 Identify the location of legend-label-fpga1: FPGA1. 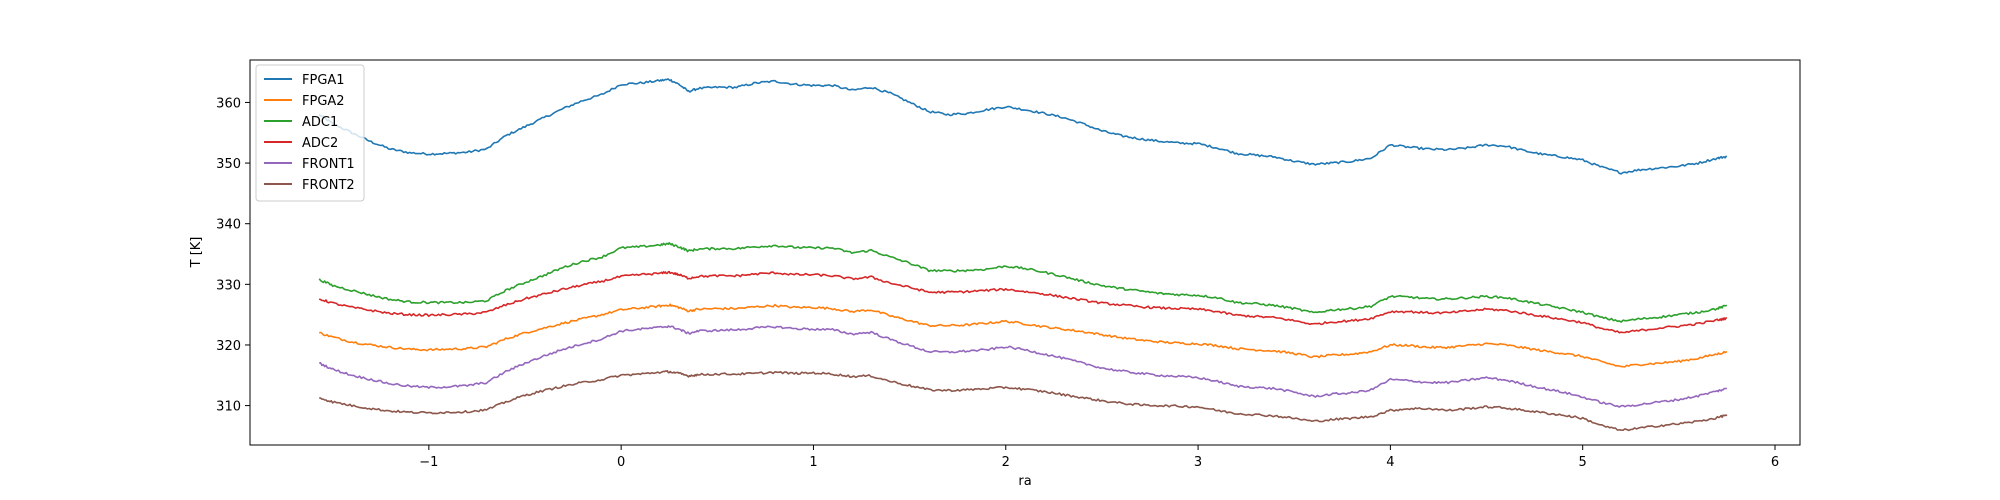
(323, 80).